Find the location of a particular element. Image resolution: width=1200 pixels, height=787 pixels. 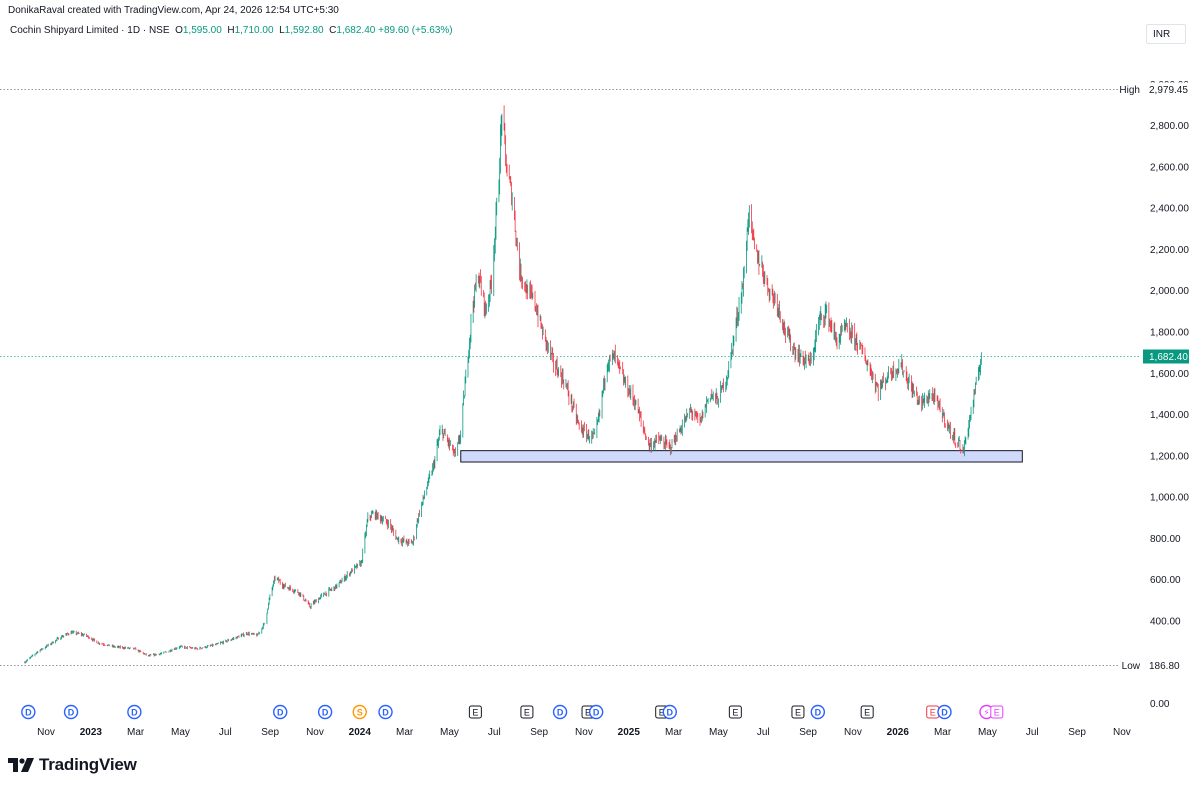

ohlc-open: O1,595.00 is located at coordinates (198, 30).